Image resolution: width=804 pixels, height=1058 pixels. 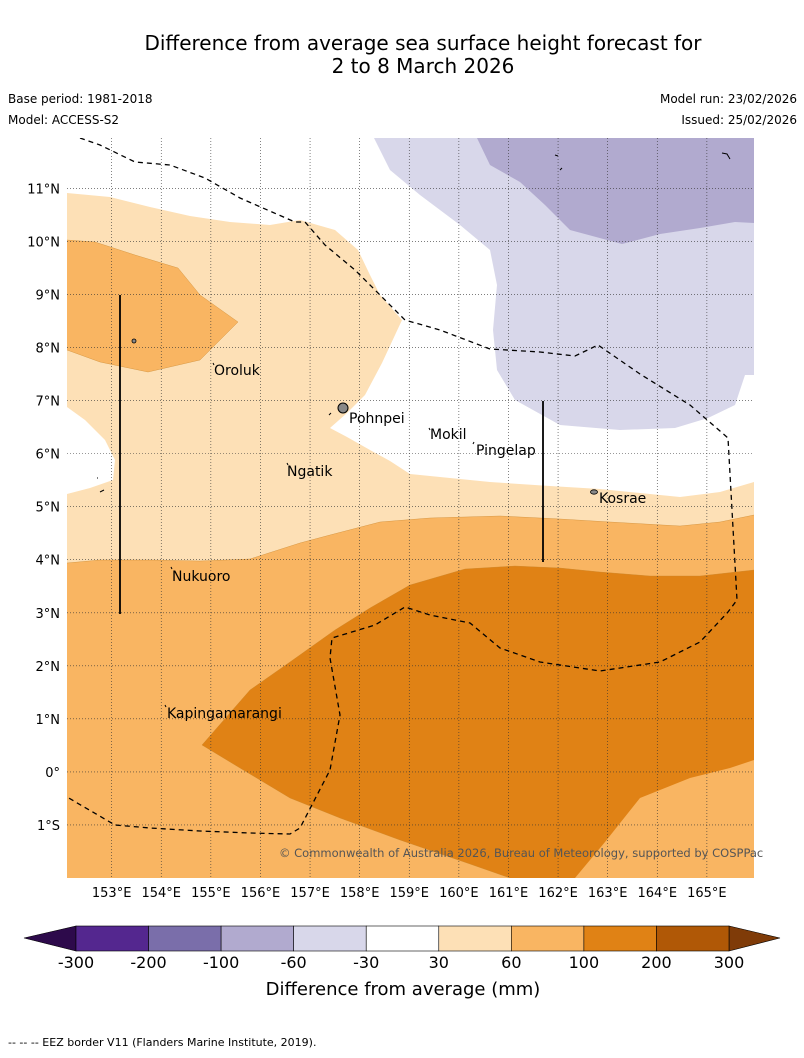 What do you see at coordinates (148, 962) in the screenshot?
I see `colorbar-tick-label: -200` at bounding box center [148, 962].